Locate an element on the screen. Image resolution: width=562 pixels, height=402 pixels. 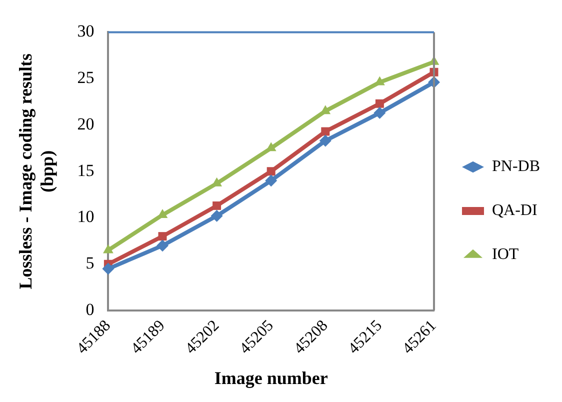
y-tick-label: 10 is located at coordinates (85, 216).